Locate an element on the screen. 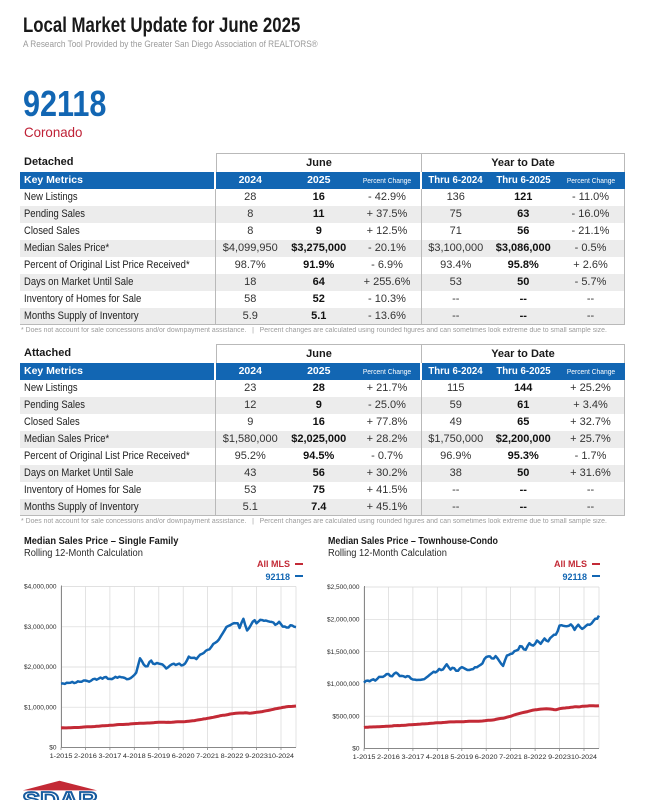 This screenshot has height=800, width=648. svg-text: $3,000,000 is located at coordinates (40, 627).